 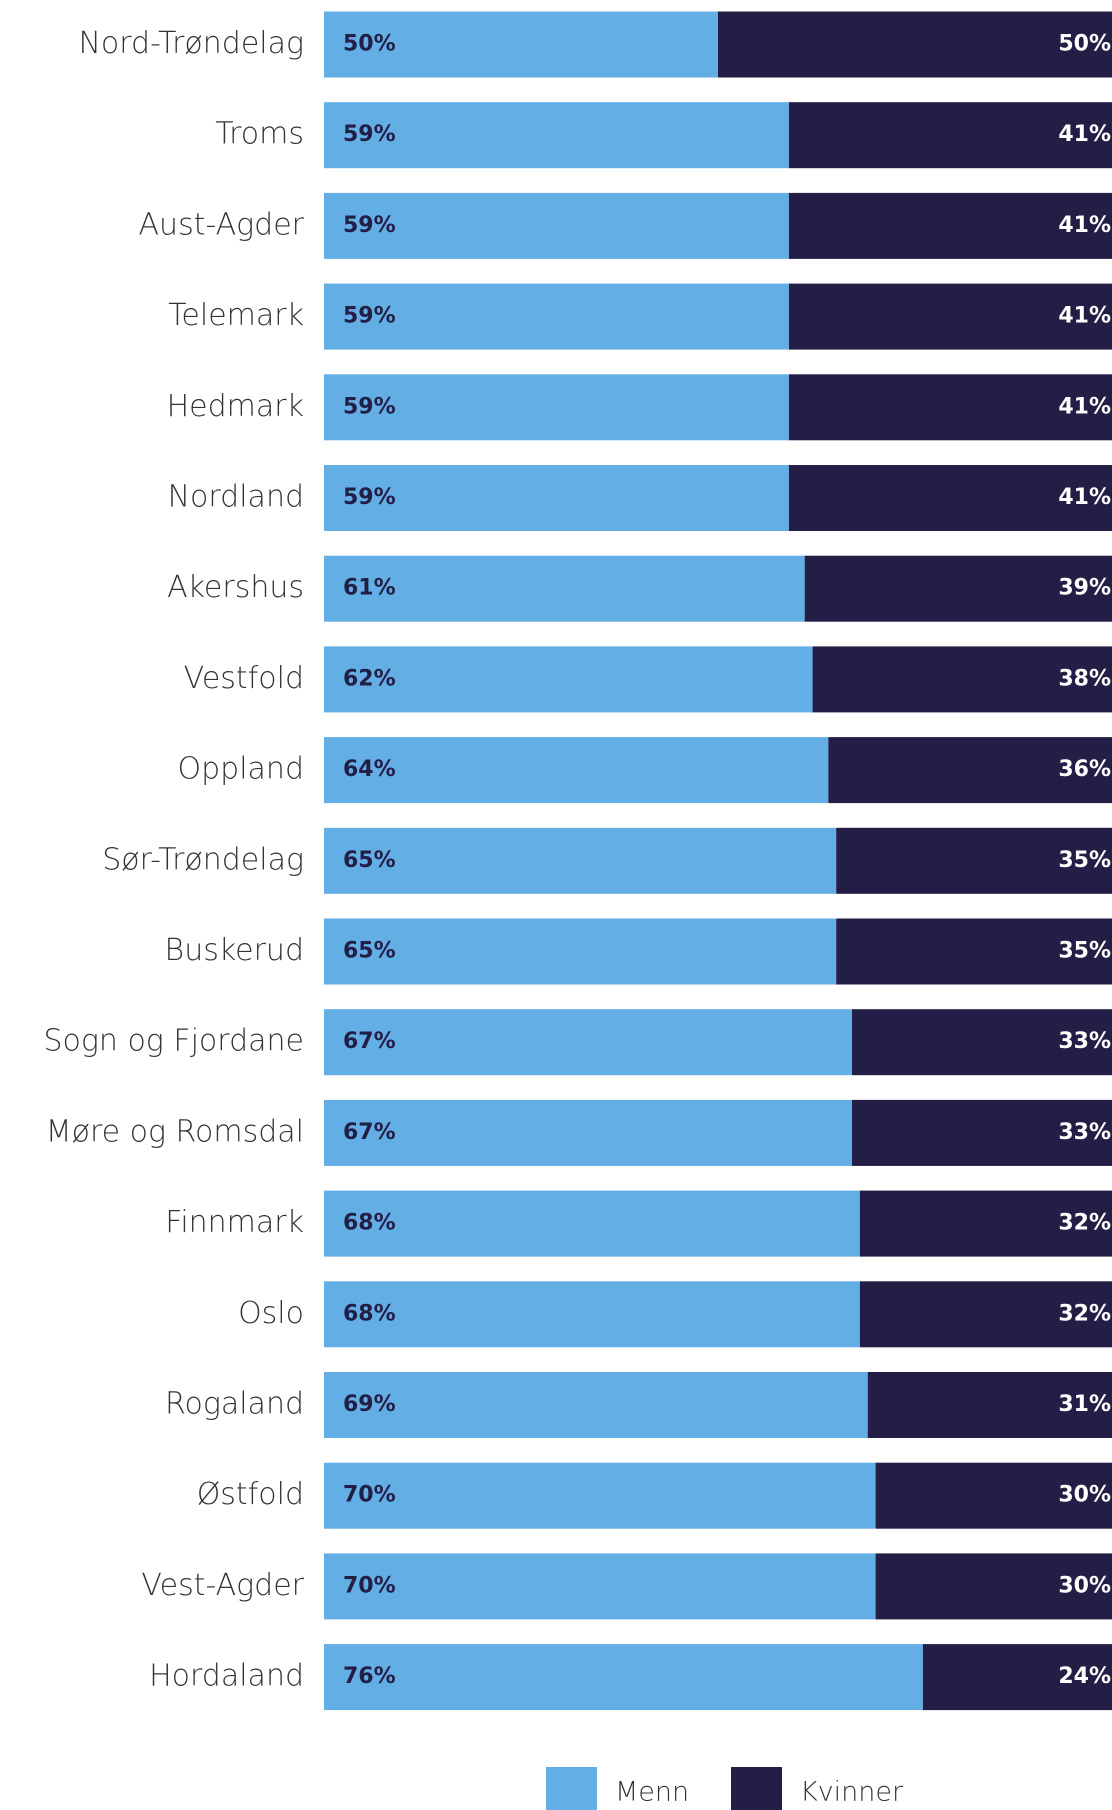 What do you see at coordinates (234, 1222) in the screenshot?
I see `category-label: Finnmark` at bounding box center [234, 1222].